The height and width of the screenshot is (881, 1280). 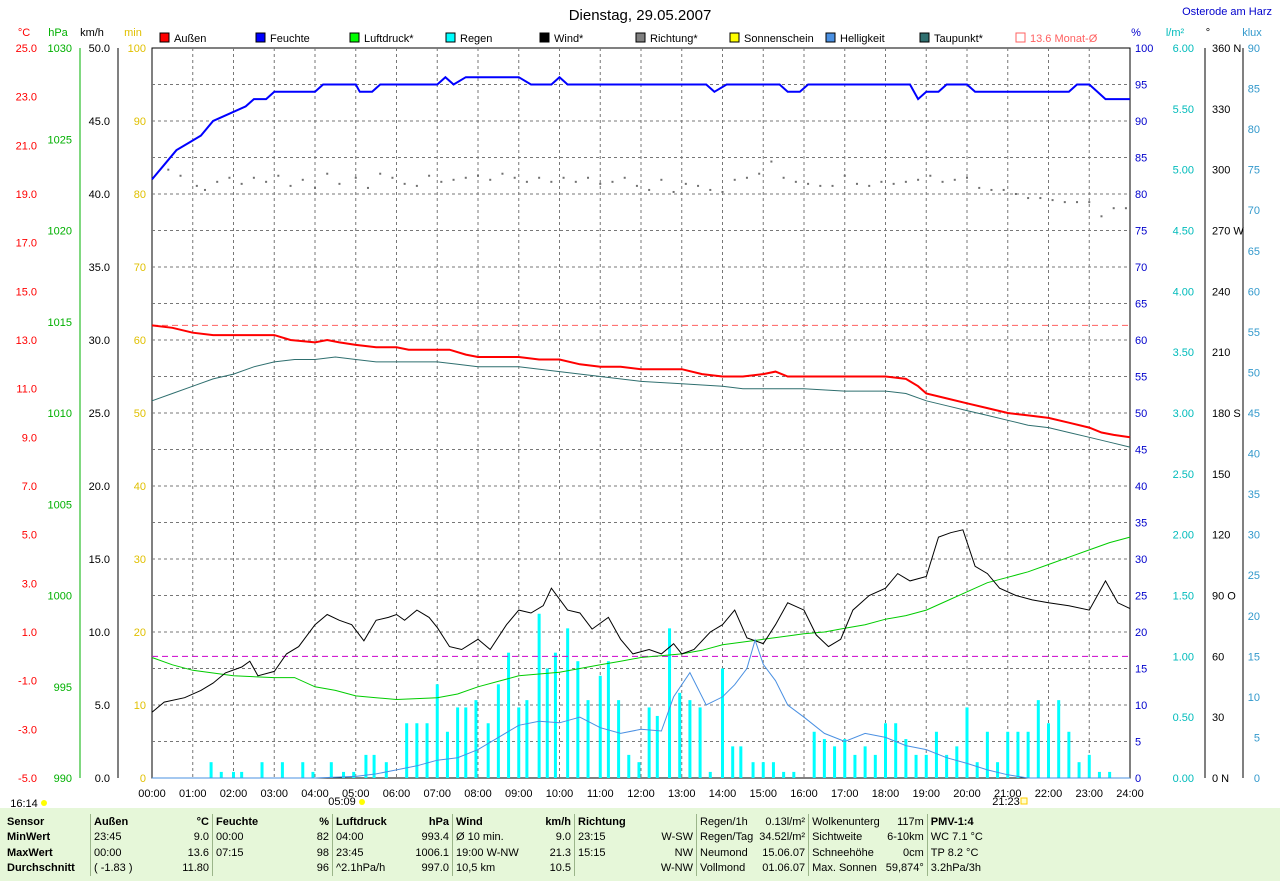 What do you see at coordinates (58, 33) in the screenshot?
I see `pressure-unit: hPa` at bounding box center [58, 33].